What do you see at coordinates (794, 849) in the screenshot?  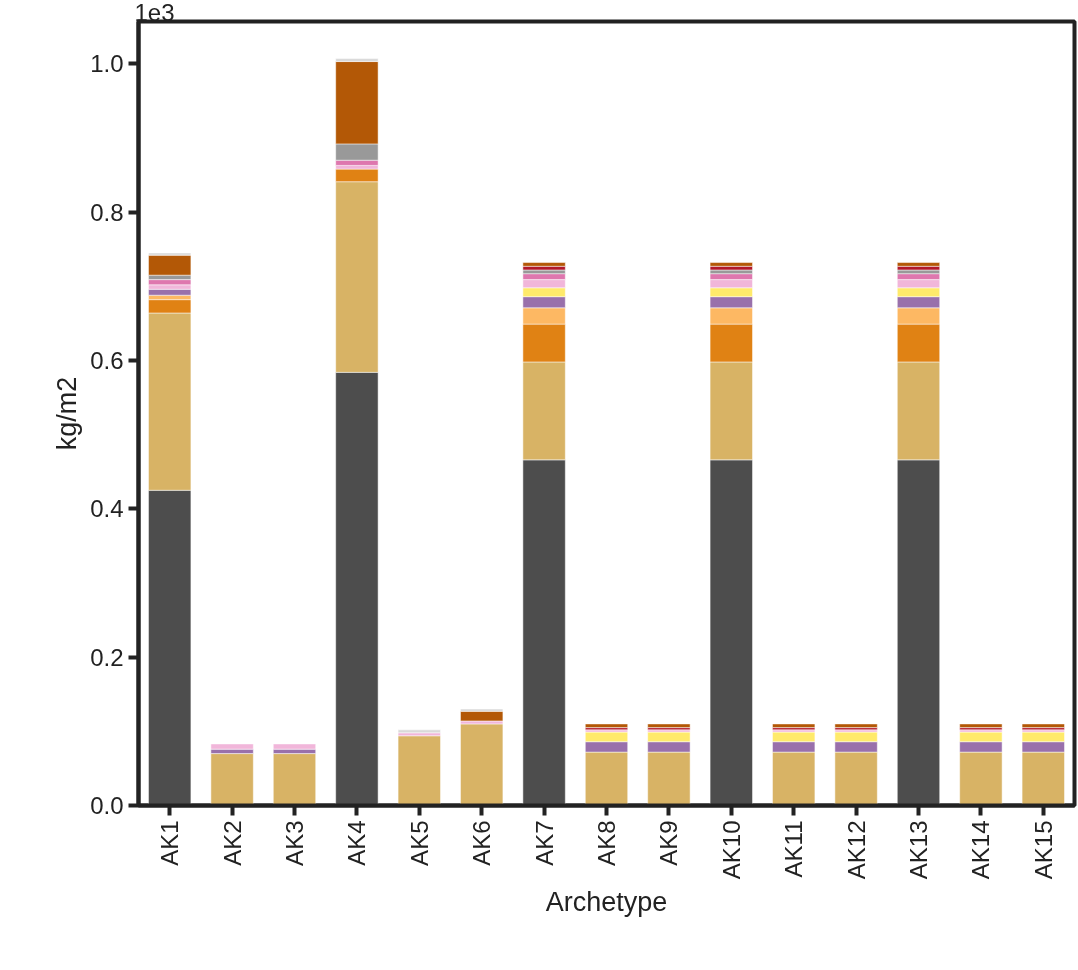 I see `x-tick-label: AK11` at bounding box center [794, 849].